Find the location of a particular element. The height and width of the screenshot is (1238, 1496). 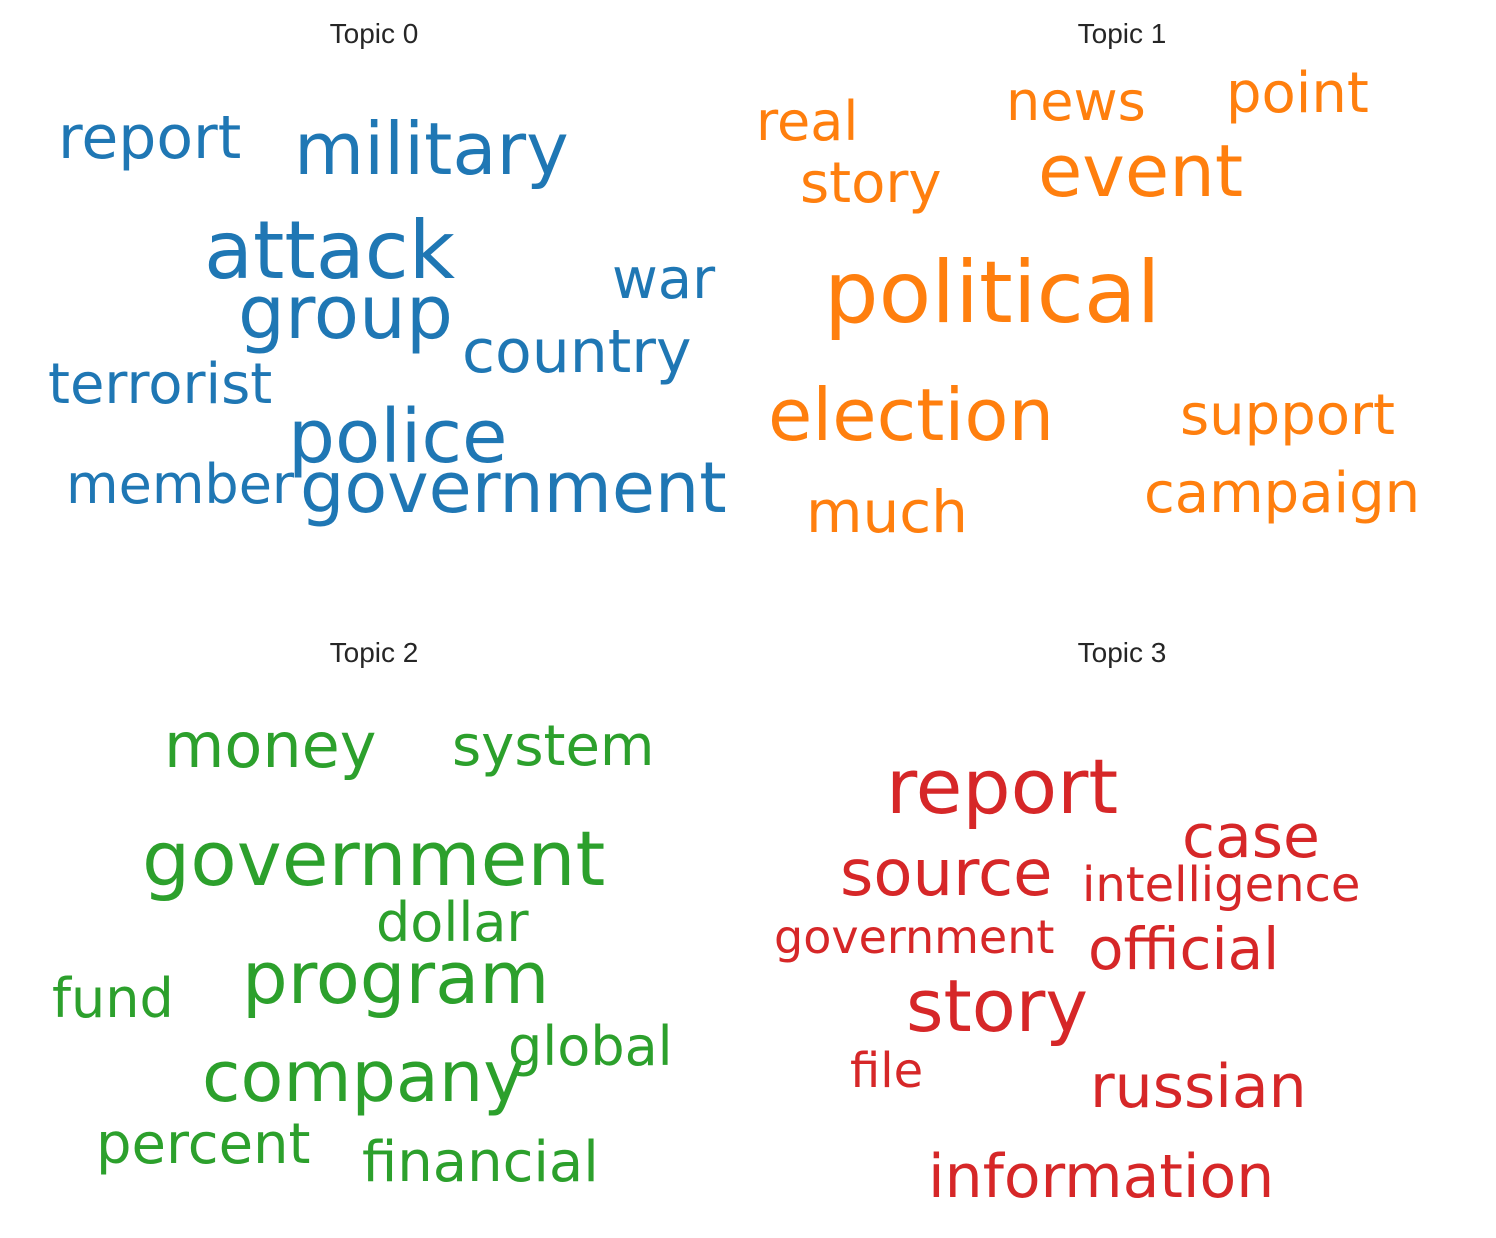

word-attack: attack is located at coordinates (330, 250).